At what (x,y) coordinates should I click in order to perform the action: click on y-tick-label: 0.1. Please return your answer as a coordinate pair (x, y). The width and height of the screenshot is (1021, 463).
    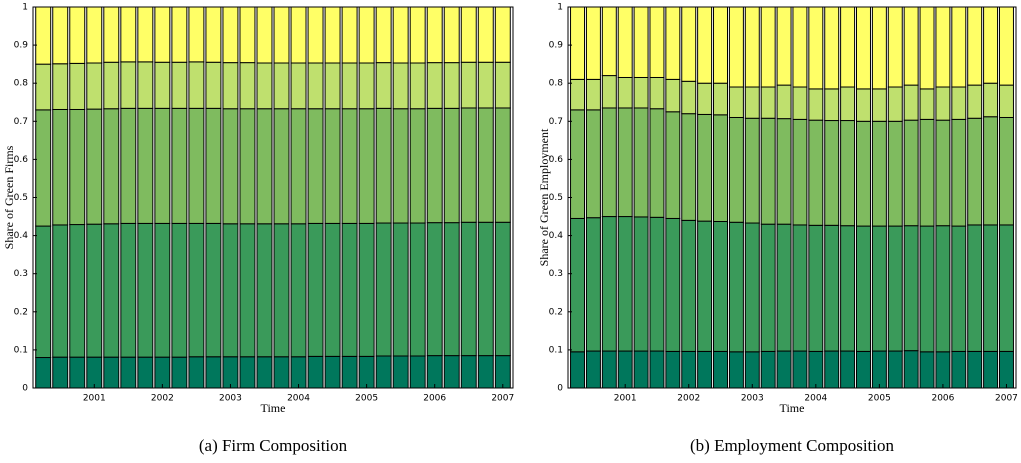
    Looking at the image, I should click on (556, 350).